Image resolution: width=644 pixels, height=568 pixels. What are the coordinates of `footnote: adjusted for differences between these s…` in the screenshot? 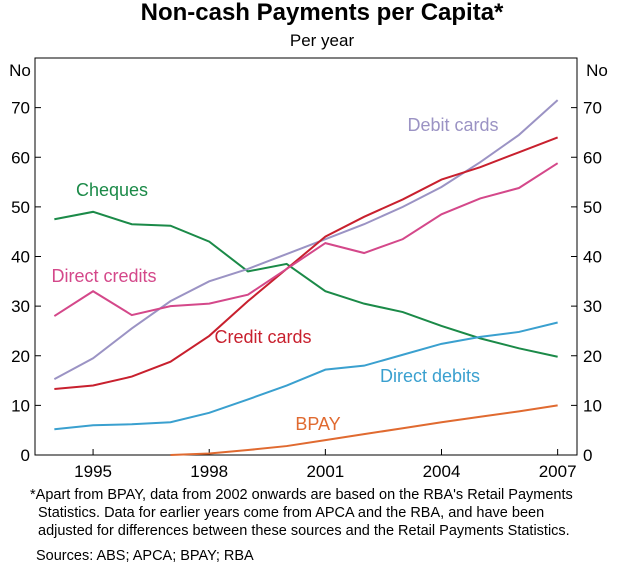 It's located at (304, 531).